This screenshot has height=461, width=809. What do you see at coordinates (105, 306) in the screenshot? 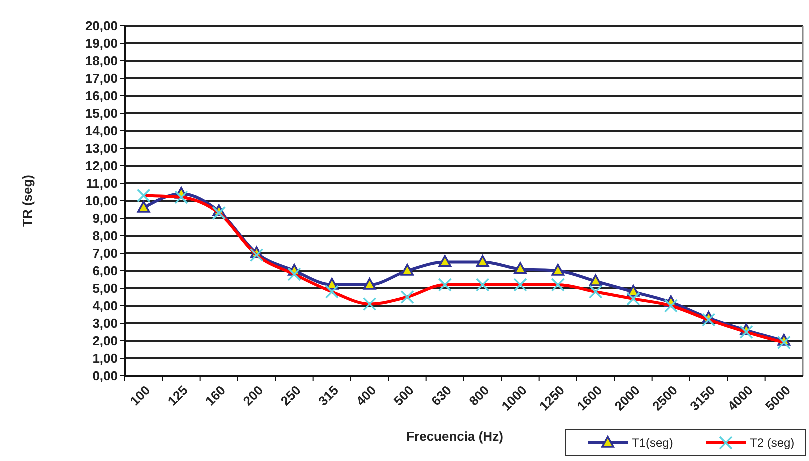
I see `y-tick-label: 4,00` at bounding box center [105, 306].